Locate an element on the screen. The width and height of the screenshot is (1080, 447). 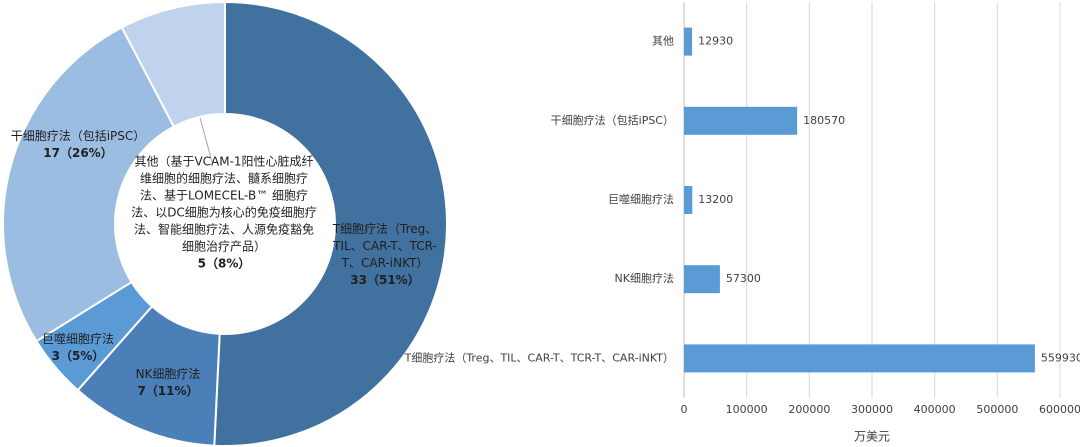
x-axis-title: 万美元 is located at coordinates (872, 437).